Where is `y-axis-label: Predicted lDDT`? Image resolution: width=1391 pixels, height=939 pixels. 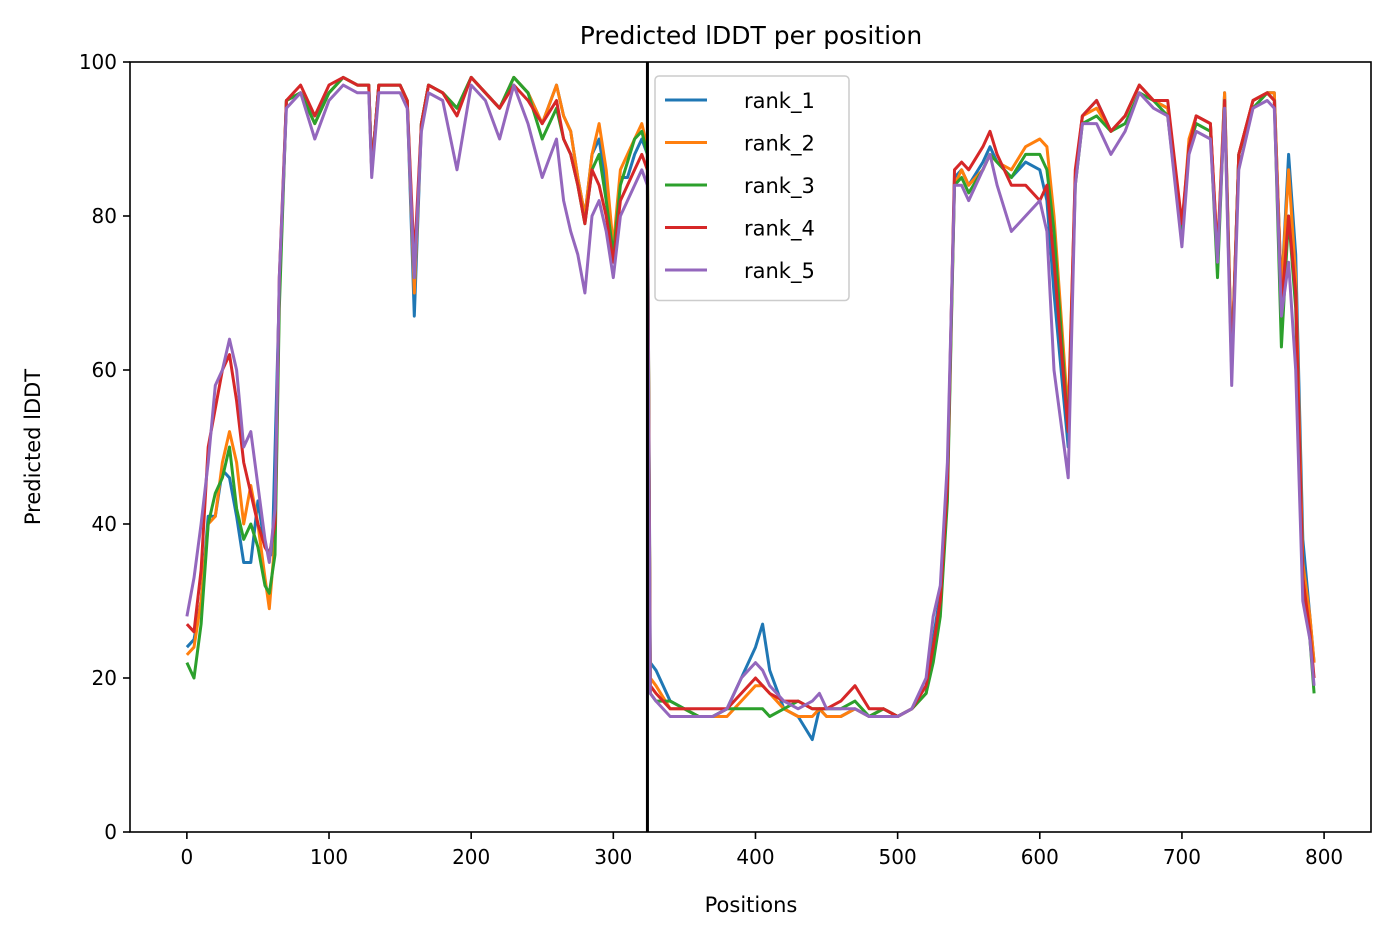 y-axis-label: Predicted lDDT is located at coordinates (33, 447).